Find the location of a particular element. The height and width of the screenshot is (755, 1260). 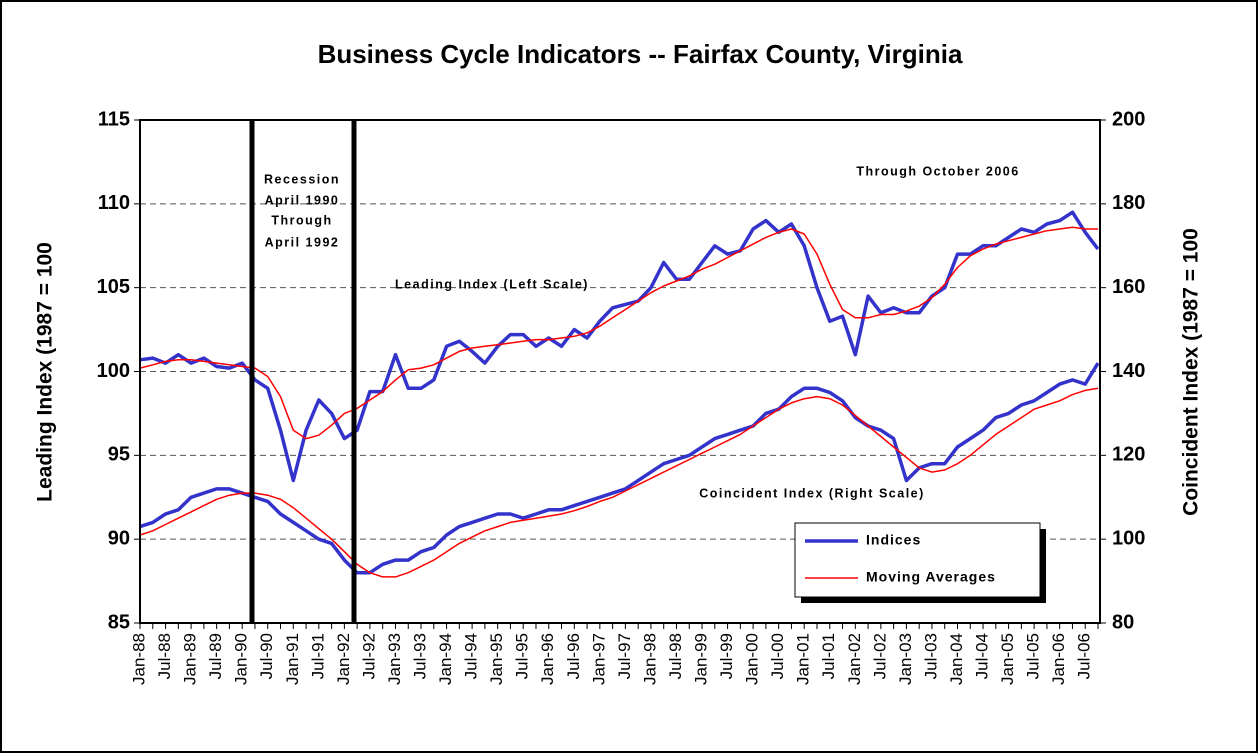

legend-label: Indices is located at coordinates (893, 540).